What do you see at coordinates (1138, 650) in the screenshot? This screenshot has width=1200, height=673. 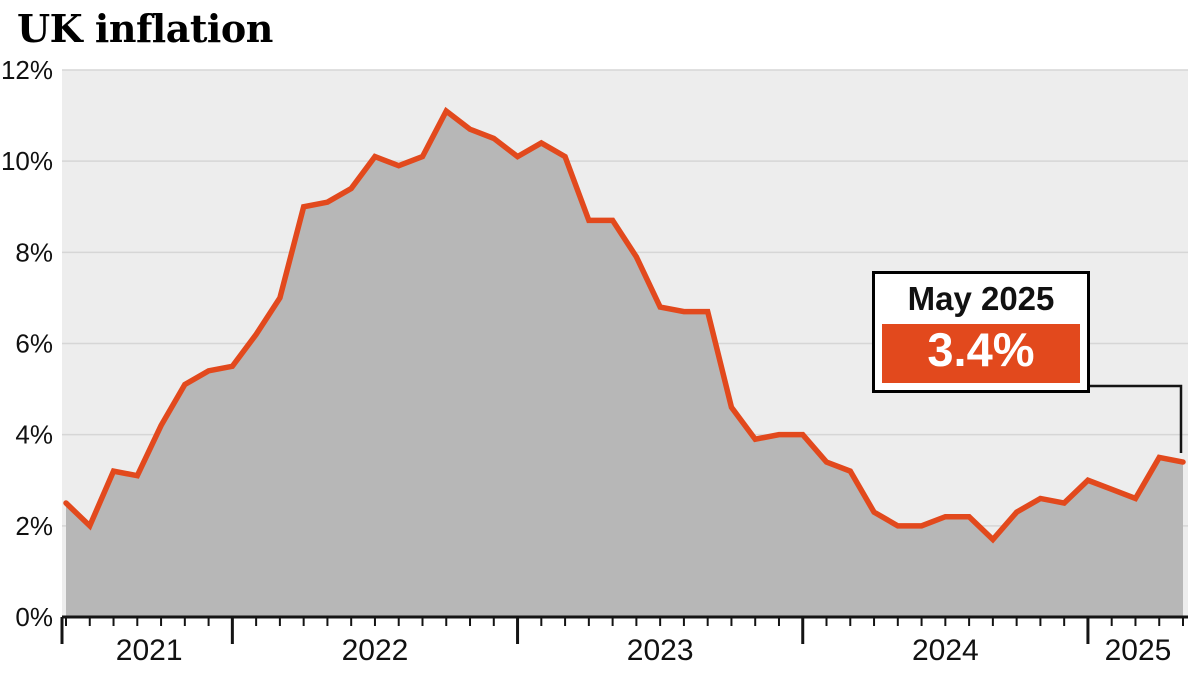 I see `svg-text: 2025` at bounding box center [1138, 650].